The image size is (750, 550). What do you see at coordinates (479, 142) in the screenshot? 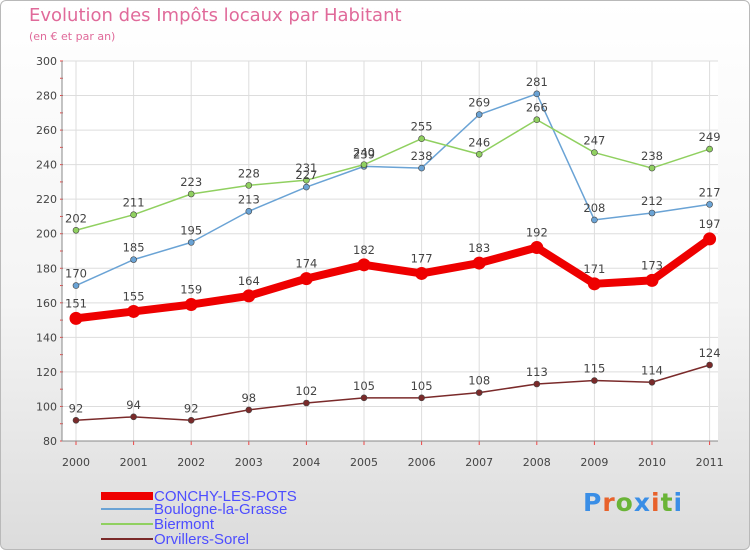
I see `data-label-biermont: 246` at bounding box center [479, 142].